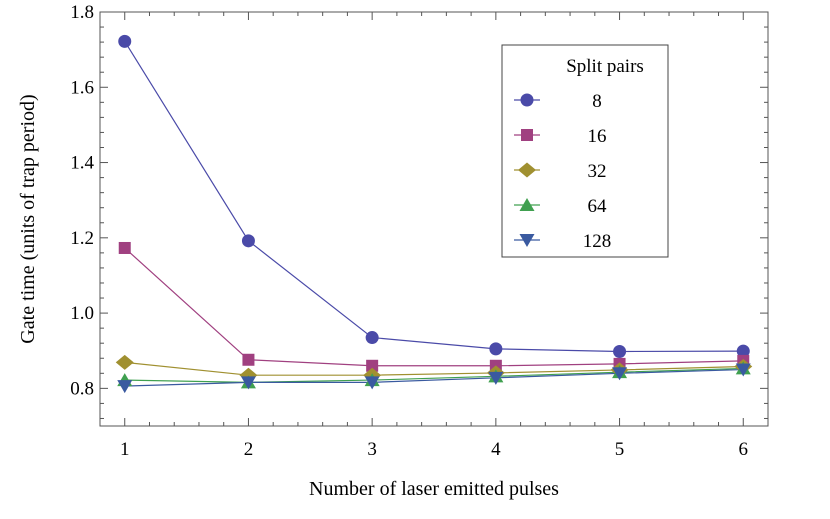 Image resolution: width=830 pixels, height=519 pixels. What do you see at coordinates (597, 171) in the screenshot?
I see `legend-label-32: 32` at bounding box center [597, 171].